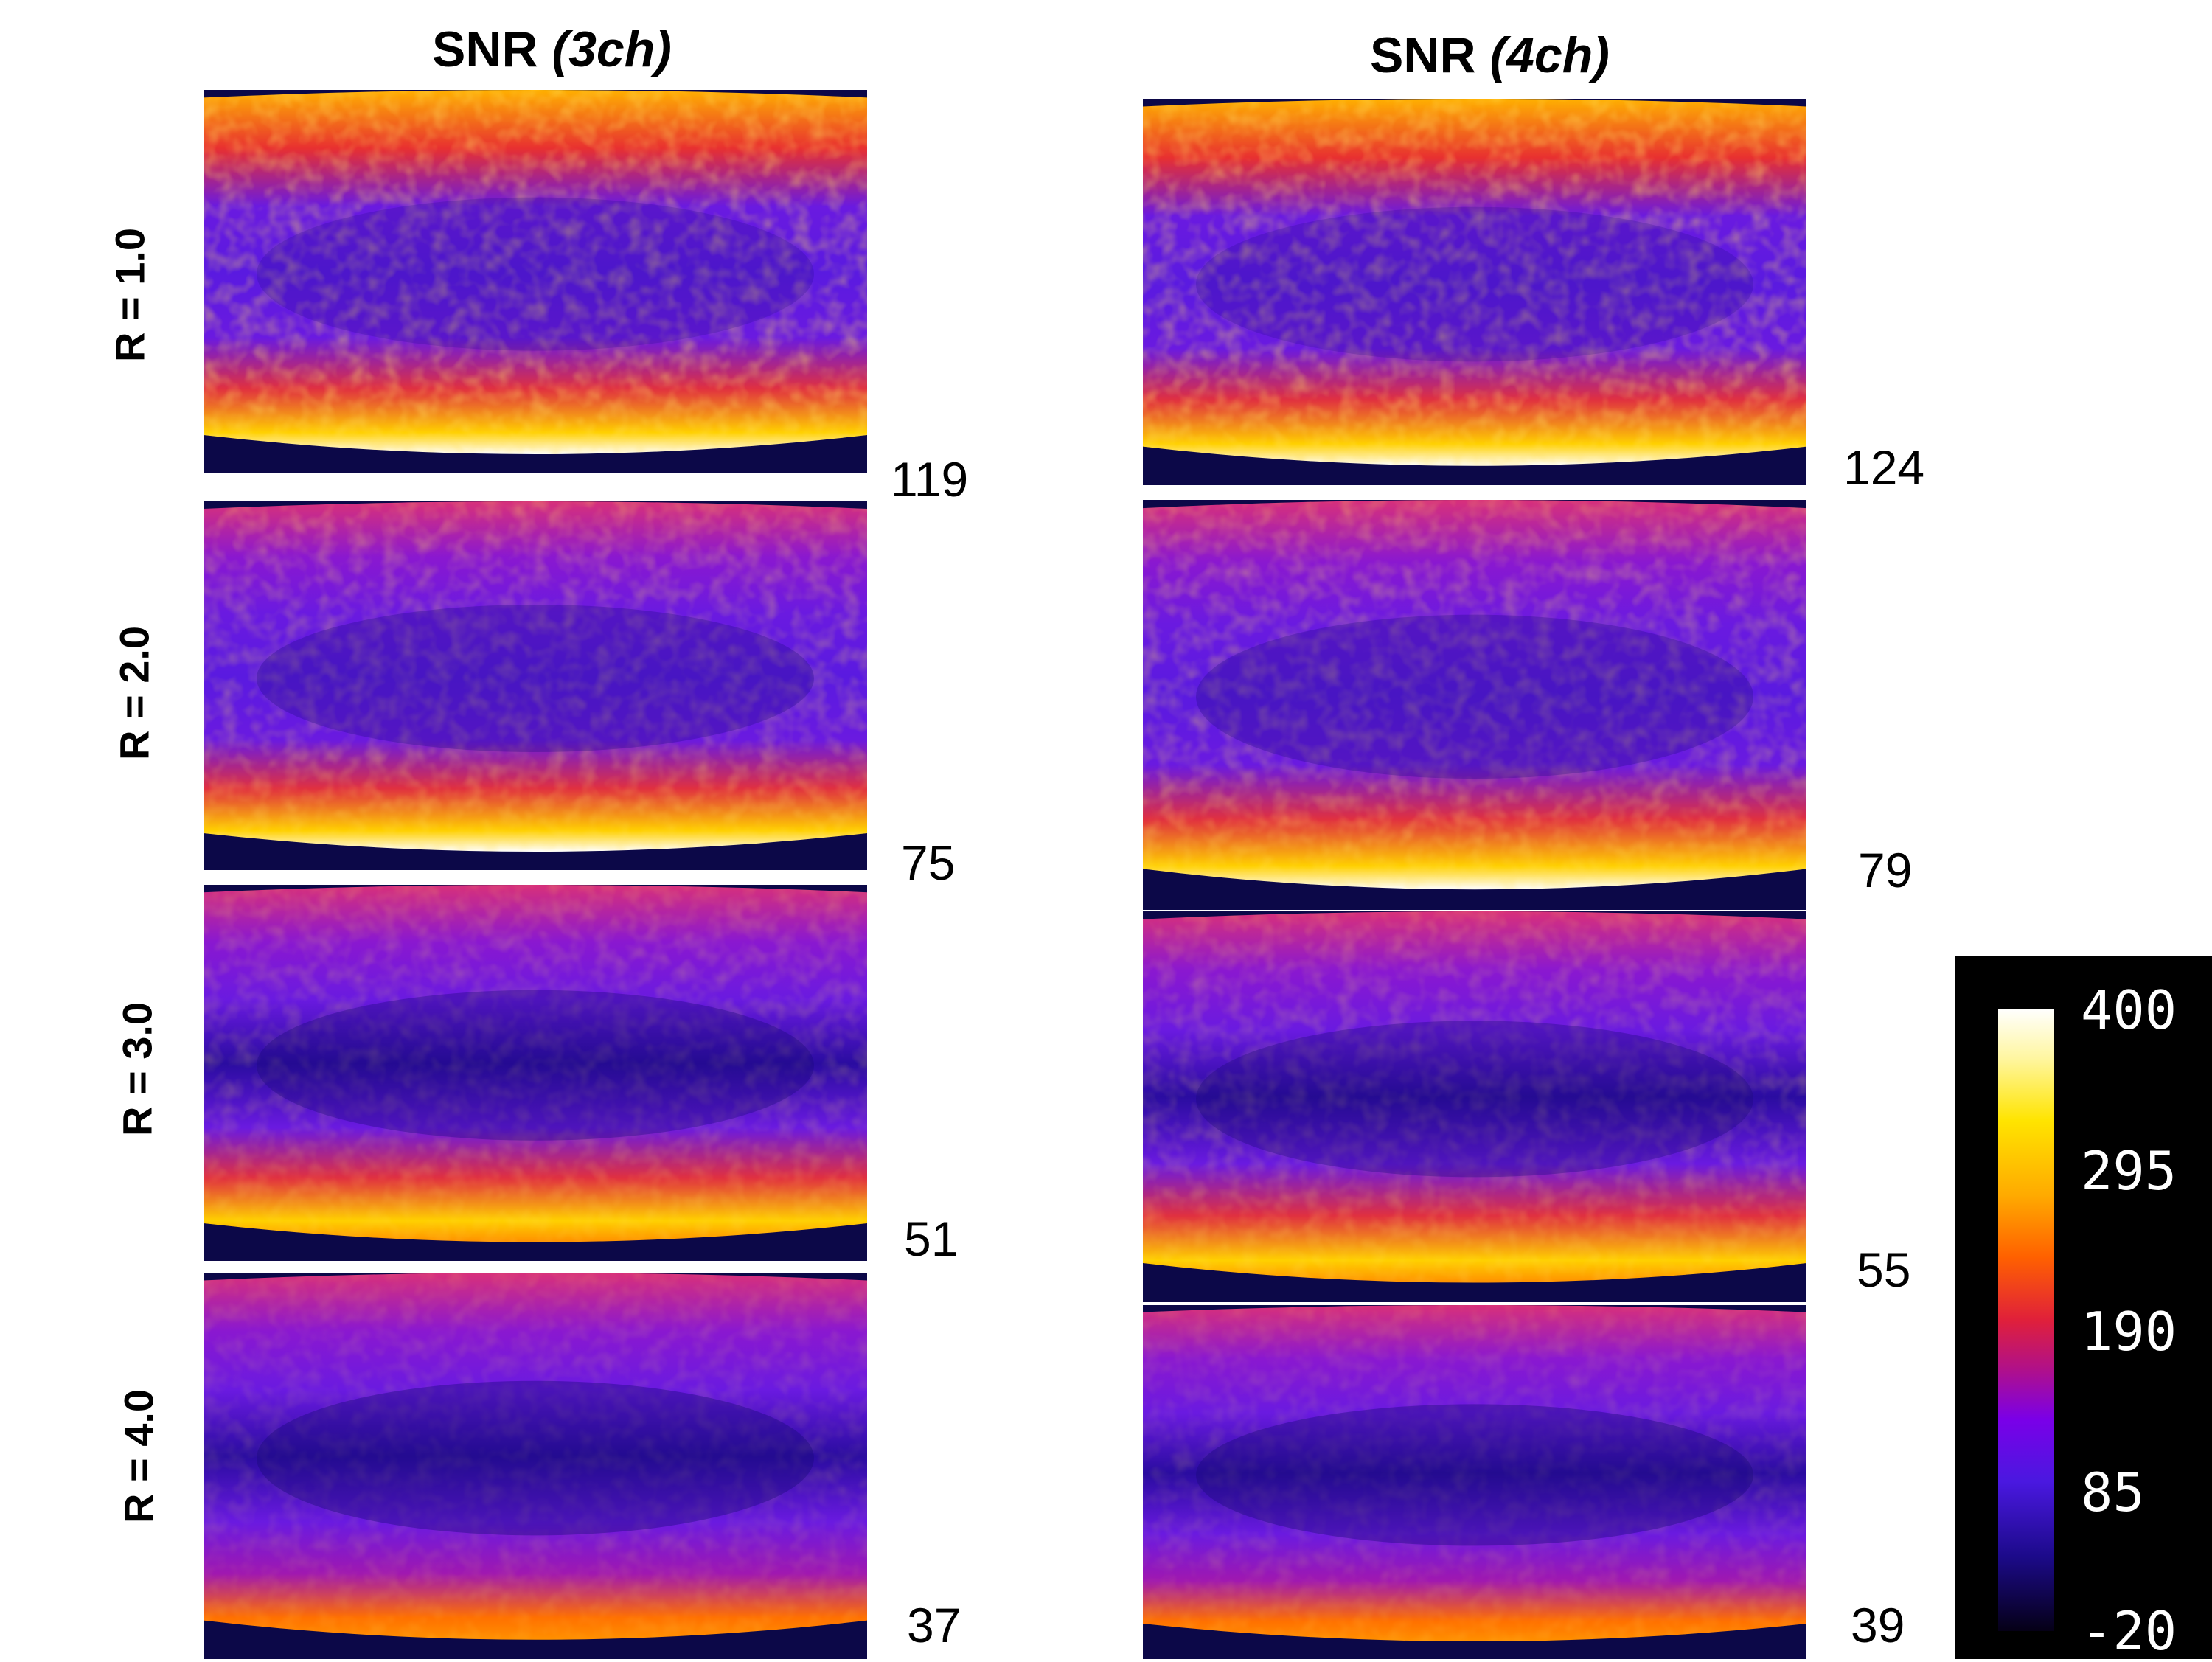 This screenshot has height=1662, width=2212. What do you see at coordinates (1884, 1269) in the screenshot?
I see `mean-snr-4ch-r3: 55` at bounding box center [1884, 1269].